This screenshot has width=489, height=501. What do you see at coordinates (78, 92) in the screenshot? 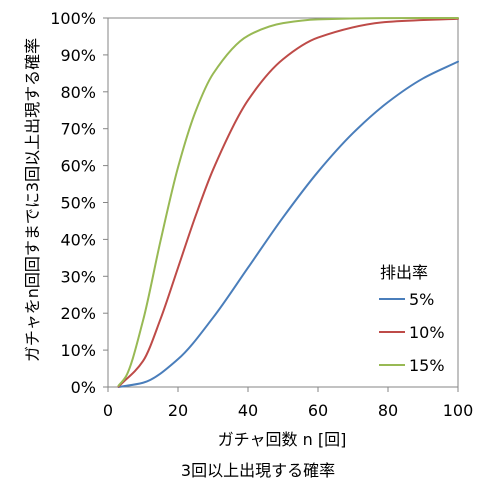
I see `y-tick-label: 80%` at bounding box center [78, 92].